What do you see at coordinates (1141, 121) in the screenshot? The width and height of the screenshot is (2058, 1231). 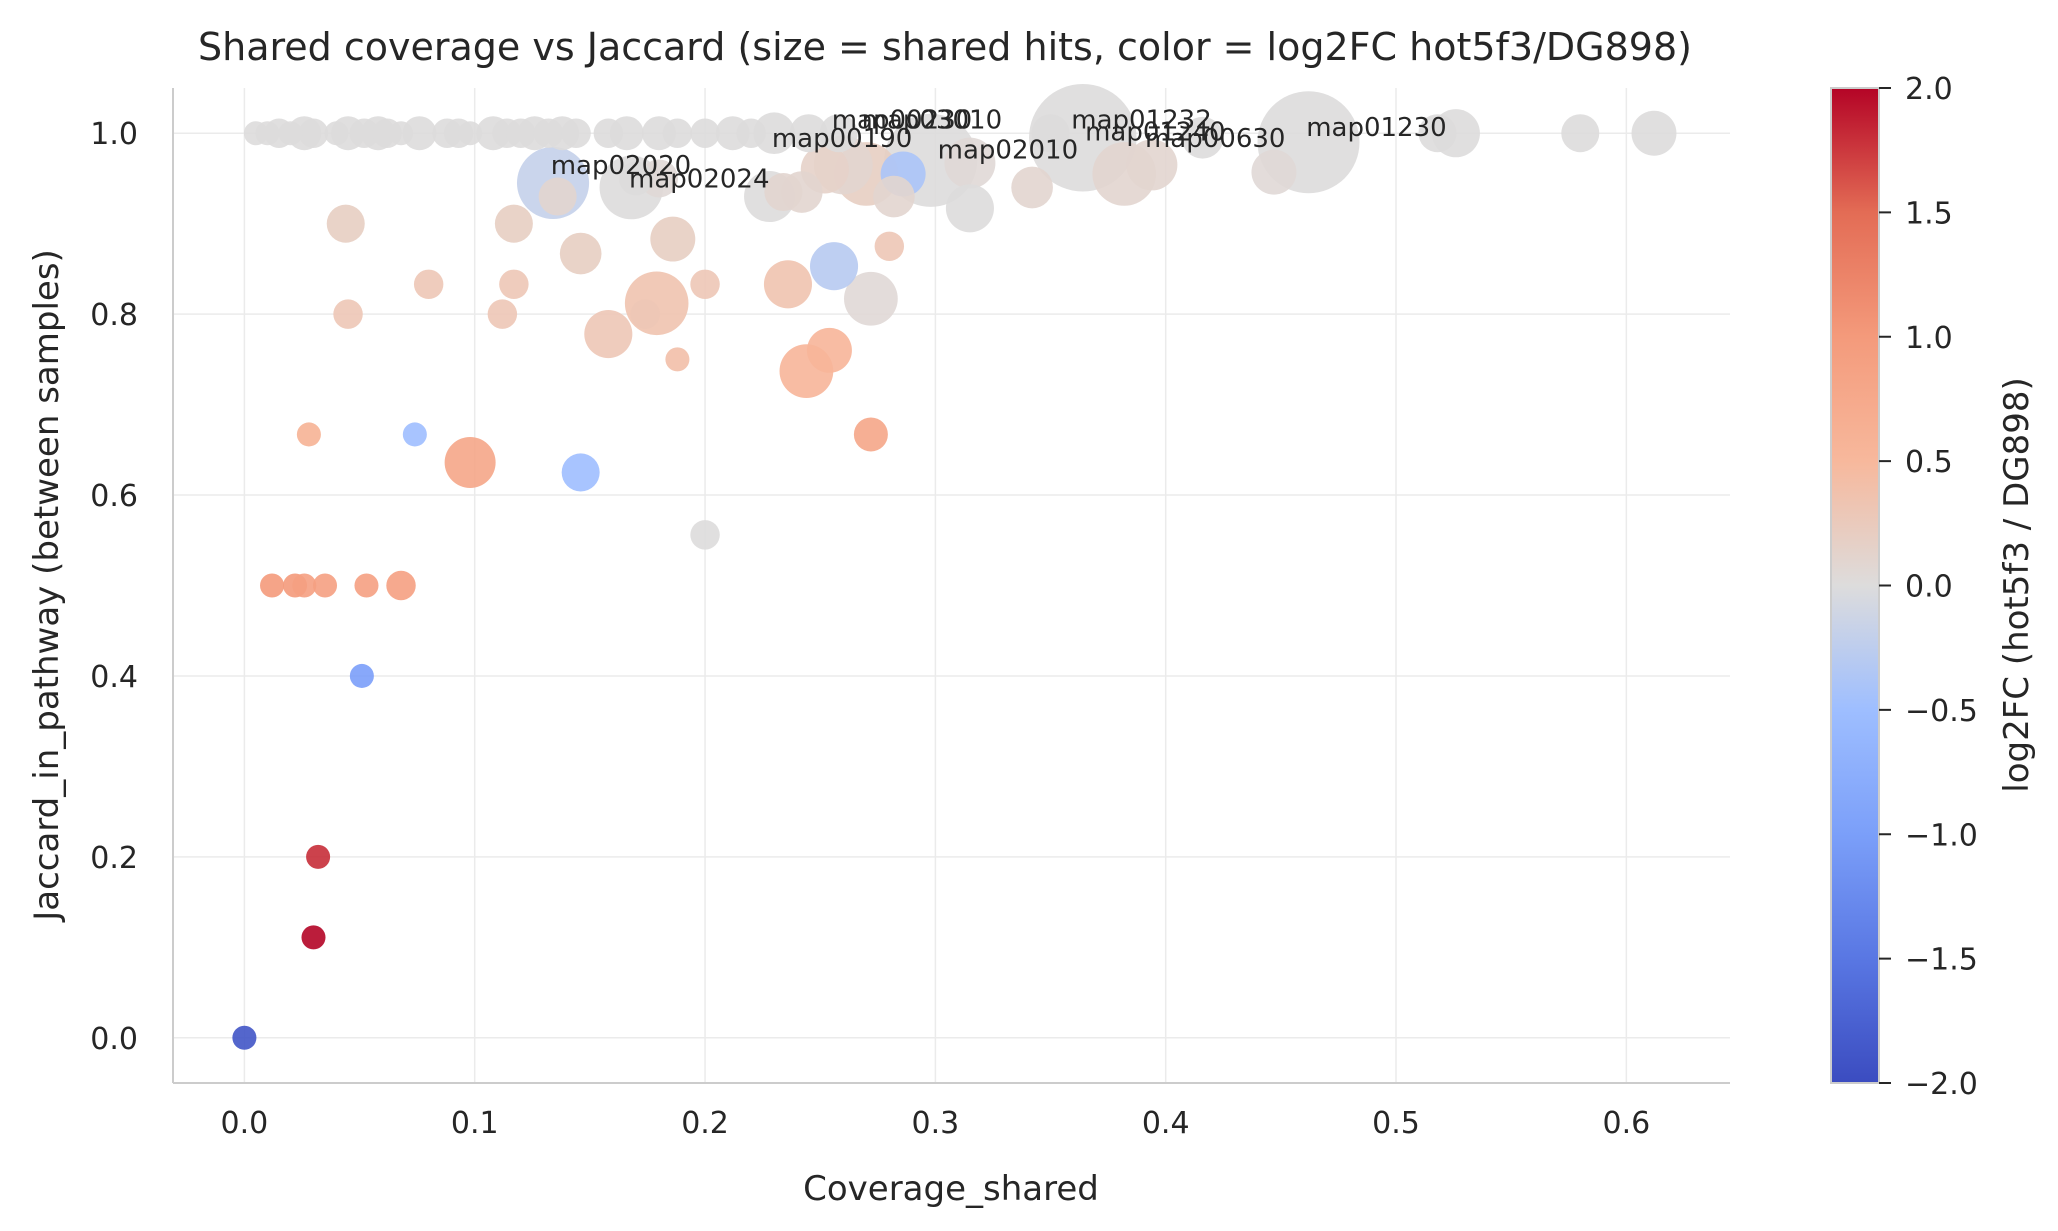 I see `pathway-annotation: map01232` at bounding box center [1141, 121].